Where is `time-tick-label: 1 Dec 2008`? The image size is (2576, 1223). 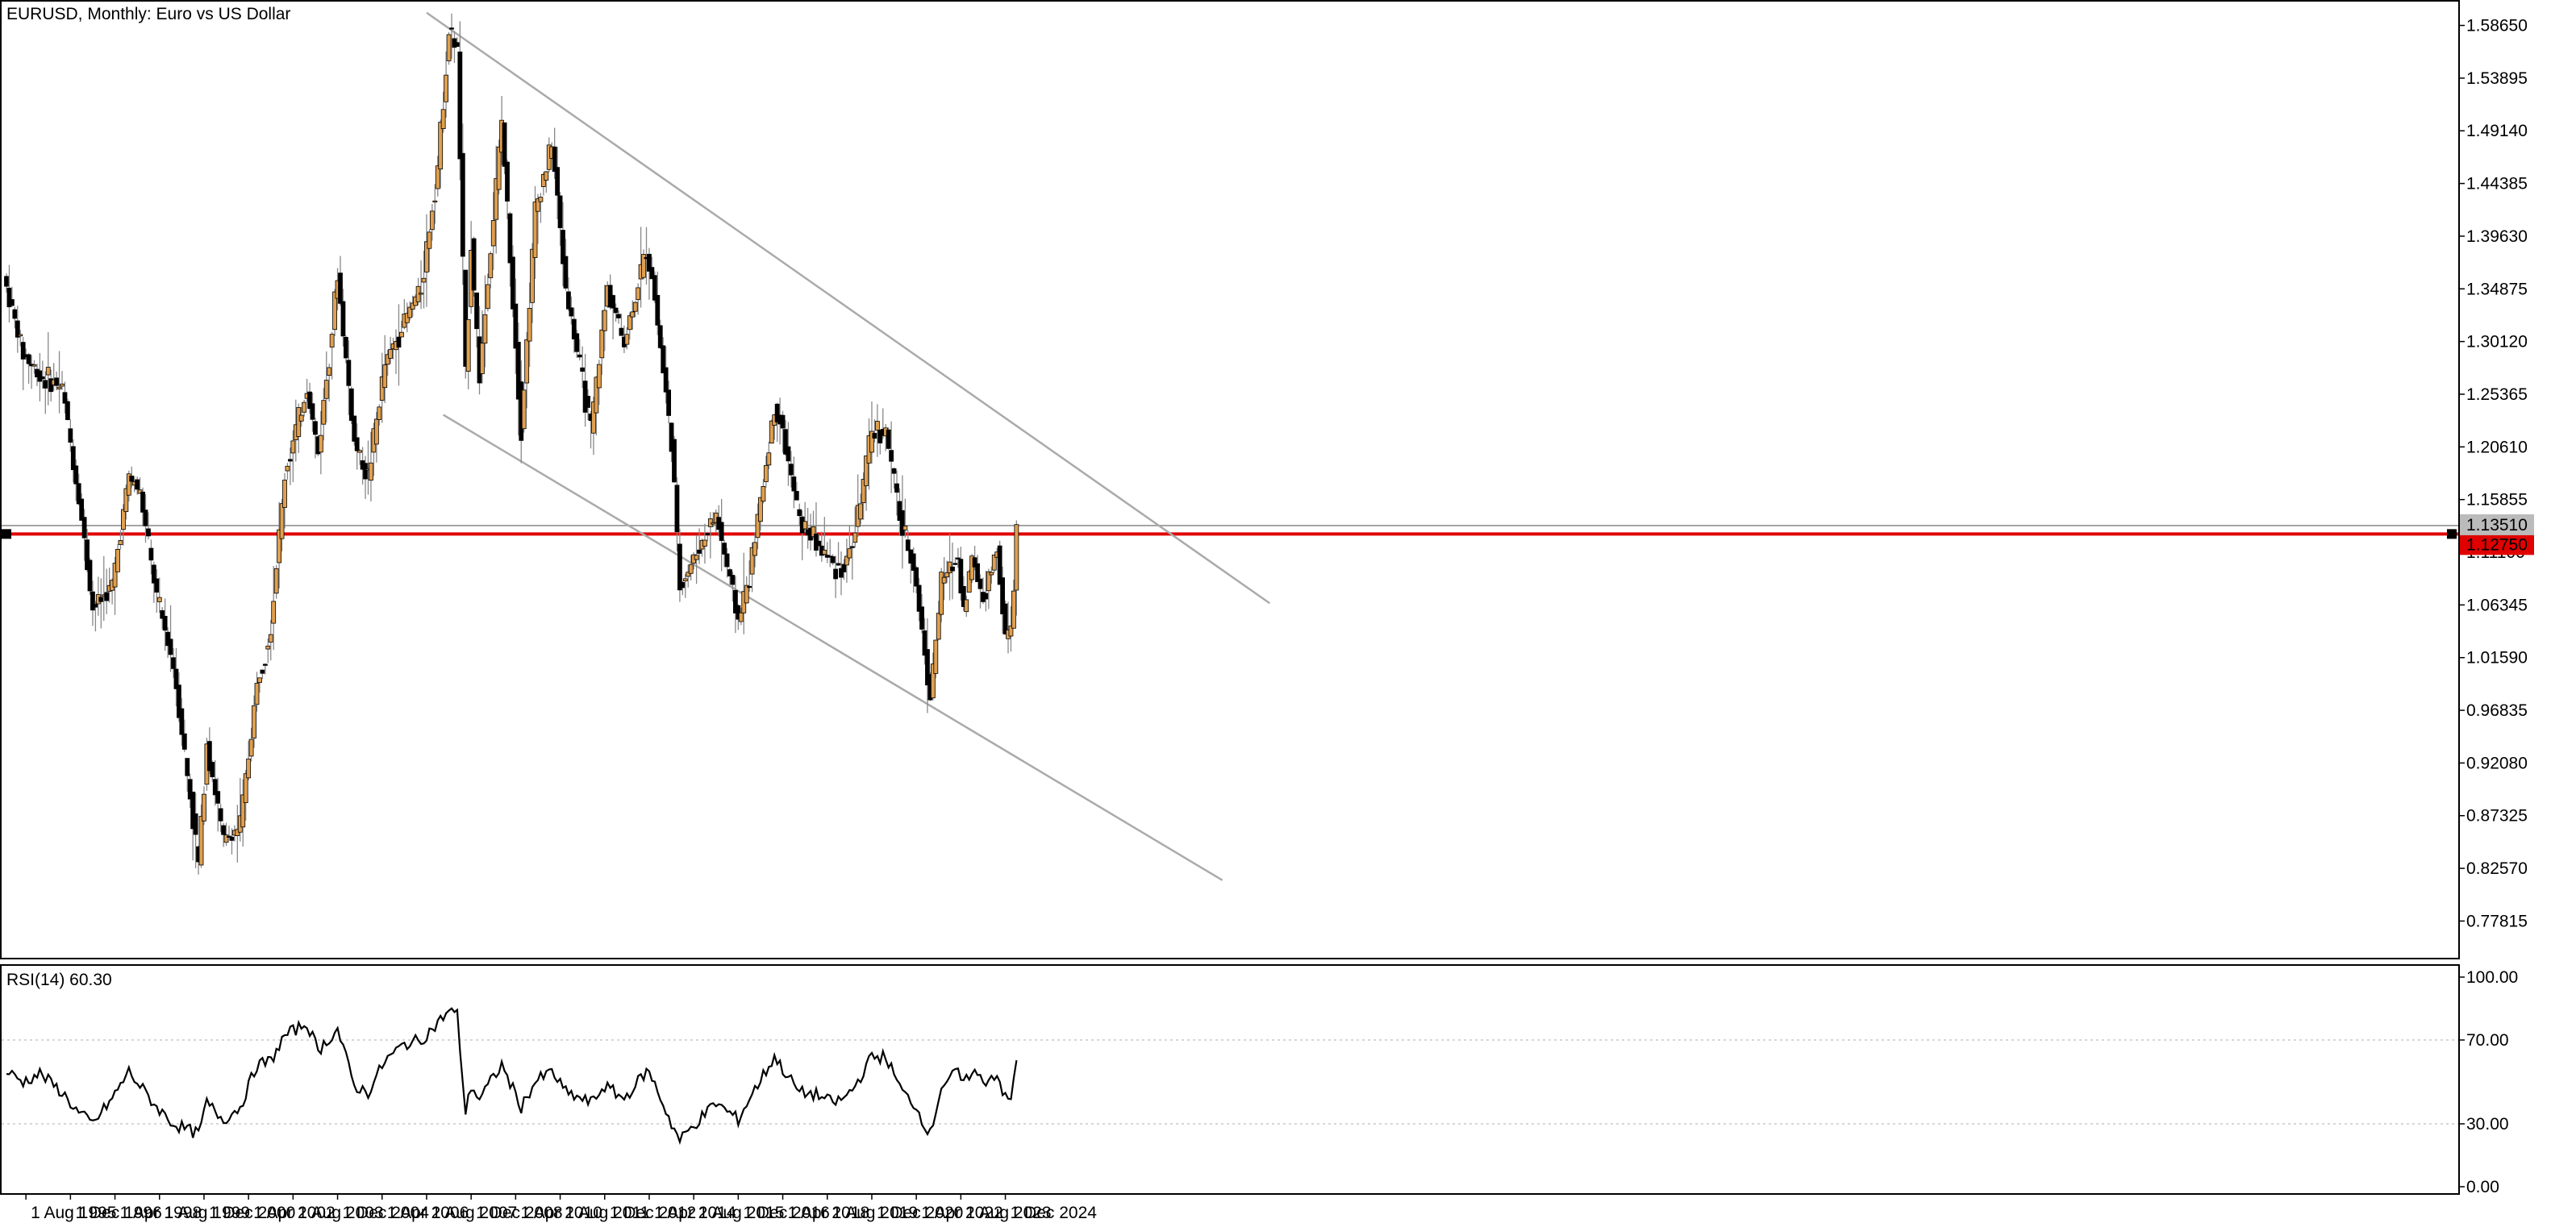
time-tick-label: 1 Dec 2008 is located at coordinates (519, 1213).